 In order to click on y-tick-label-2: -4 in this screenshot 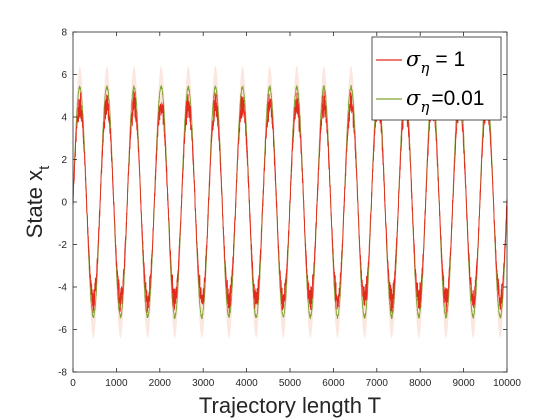, I will do `click(62, 288)`.